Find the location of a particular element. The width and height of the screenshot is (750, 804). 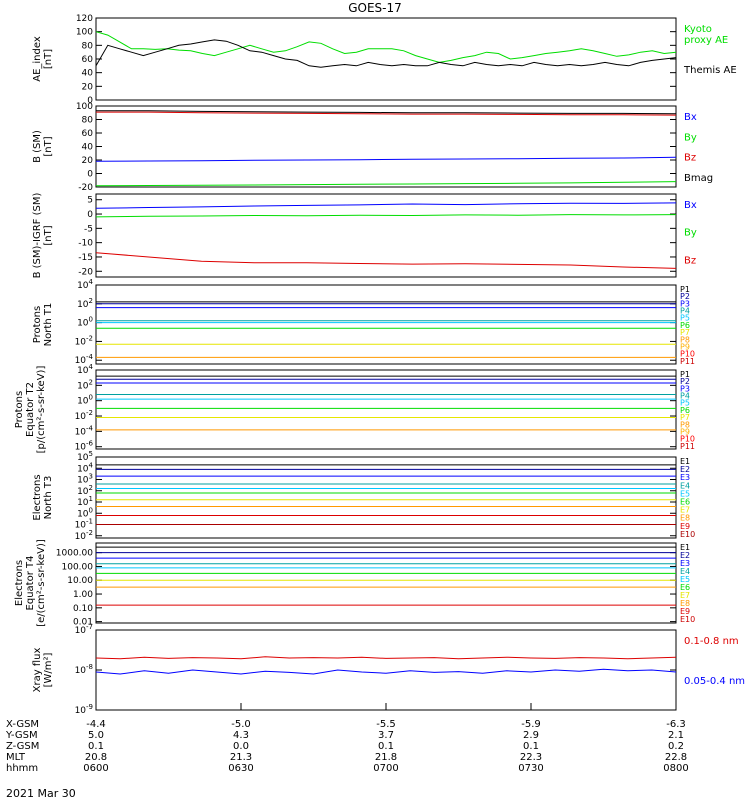

legend-entry: P5 is located at coordinates (685, 403).